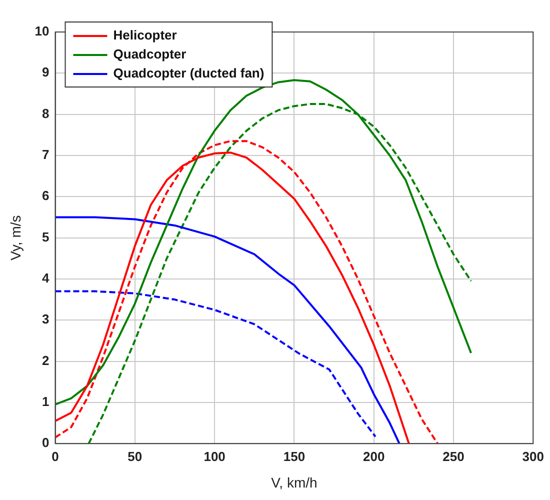 The image size is (550, 500). Describe the element at coordinates (46, 442) in the screenshot. I see `y-tick-label: 0` at that location.